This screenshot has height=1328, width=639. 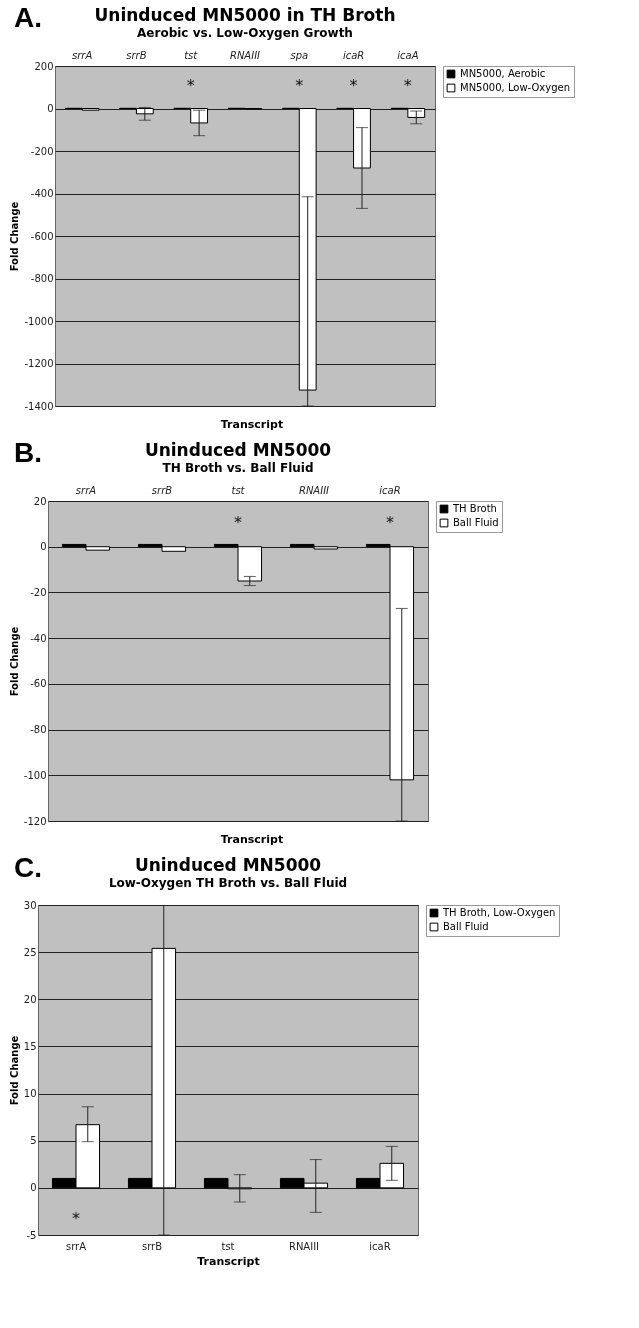 I want to click on y-tick-label: -1000, so click(x=39, y=321).